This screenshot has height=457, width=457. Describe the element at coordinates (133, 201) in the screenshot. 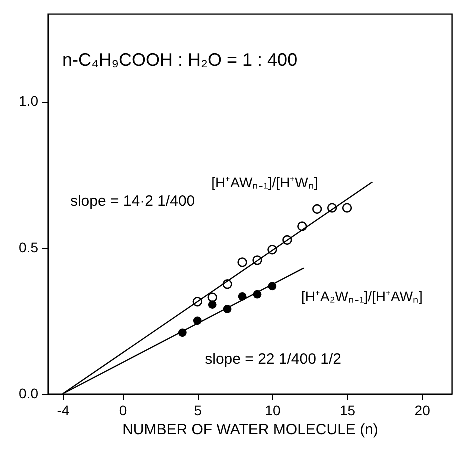

I see `annotation: slope = 14·2 1/400` at that location.